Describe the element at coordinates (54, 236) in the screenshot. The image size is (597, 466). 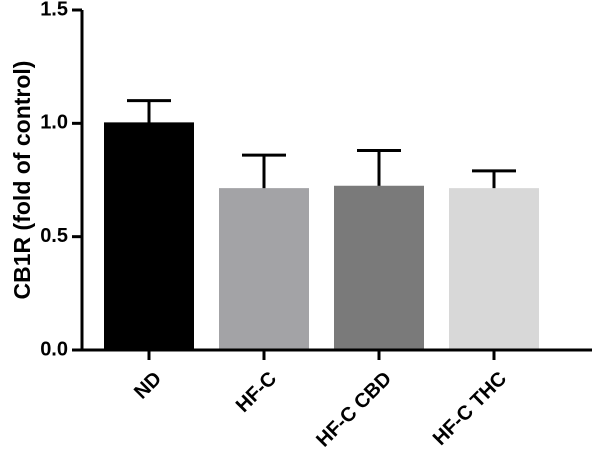
I see `y-tick-label: 0.5` at that location.